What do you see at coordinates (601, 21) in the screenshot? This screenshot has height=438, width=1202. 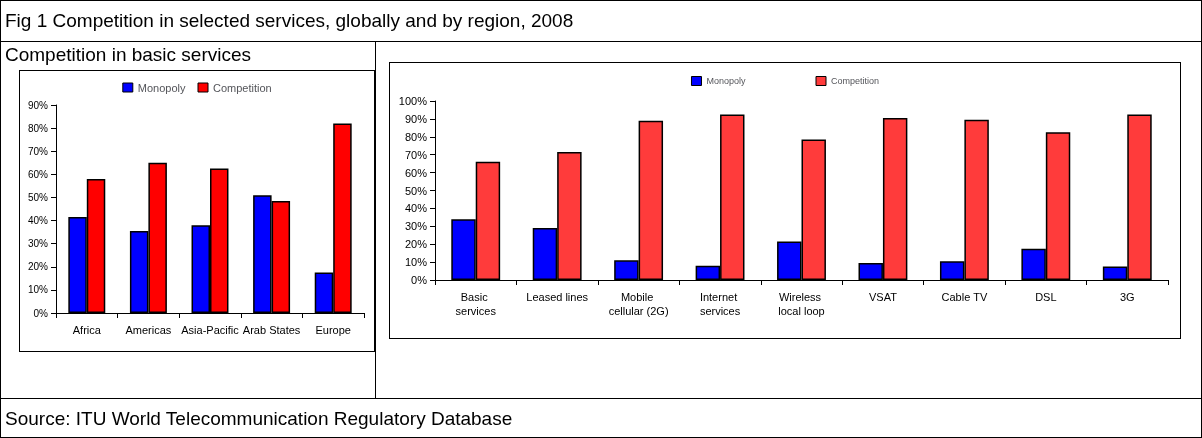 I see `chart-title: Fig 1 Competition in selected services, globally and by region, 2008` at bounding box center [601, 21].